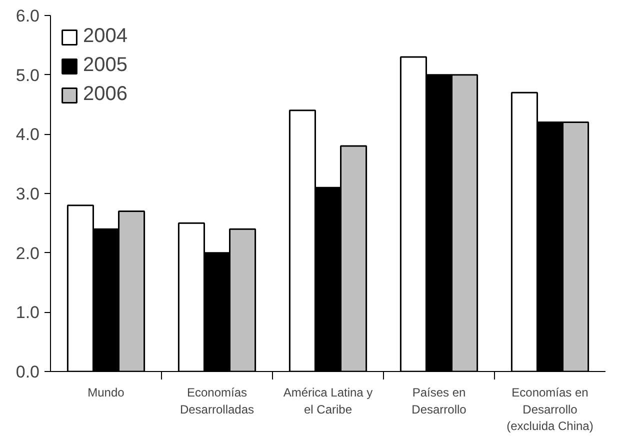 This screenshot has width=620, height=436. What do you see at coordinates (105, 65) in the screenshot?
I see `legend-label: 2005` at bounding box center [105, 65].